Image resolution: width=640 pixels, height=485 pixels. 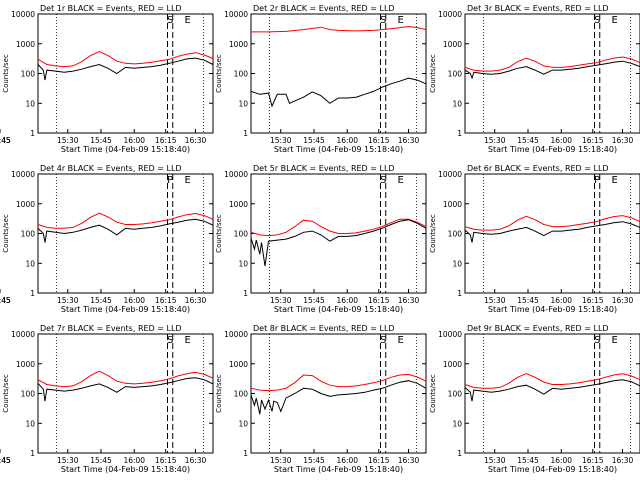 What do you see at coordinates (170, 180) in the screenshot?
I see `marker-label-start: P` at bounding box center [170, 180].